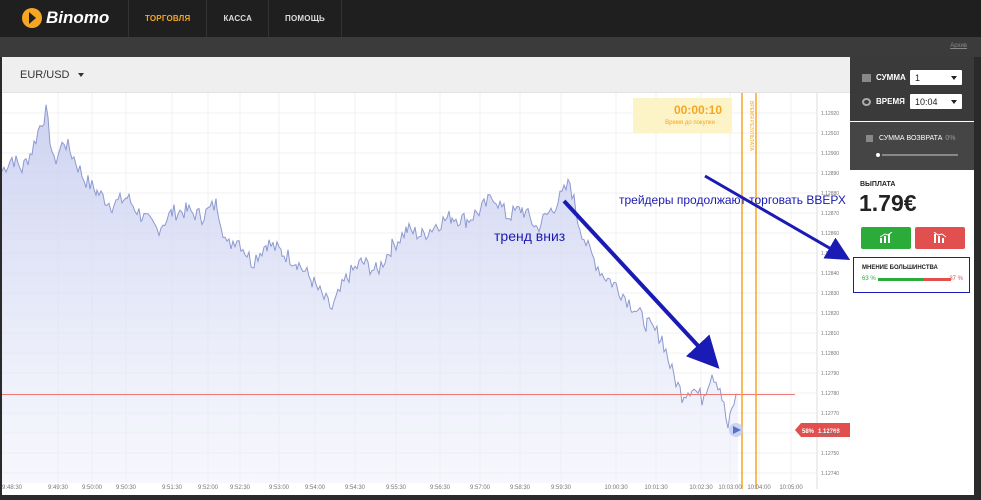 This screenshot has height=500, width=981. What do you see at coordinates (830, 354) in the screenshot?
I see `y-tick-label: 1.12800` at bounding box center [830, 354].